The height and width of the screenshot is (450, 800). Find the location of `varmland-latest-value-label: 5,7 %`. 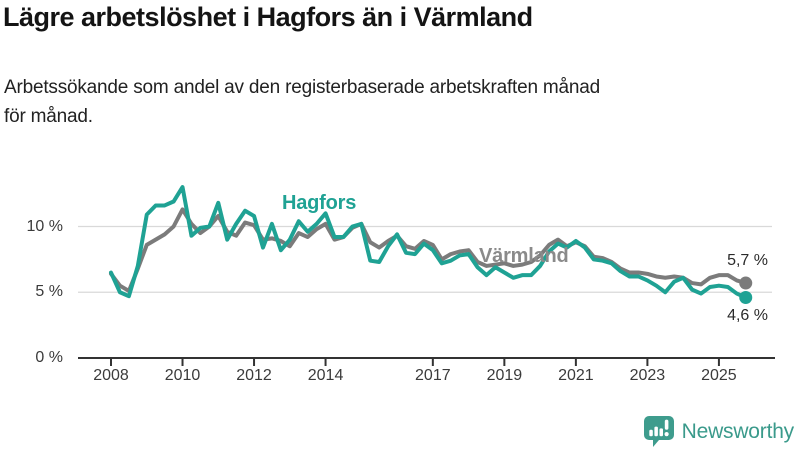

varmland-latest-value-label: 5,7 % is located at coordinates (747, 260).